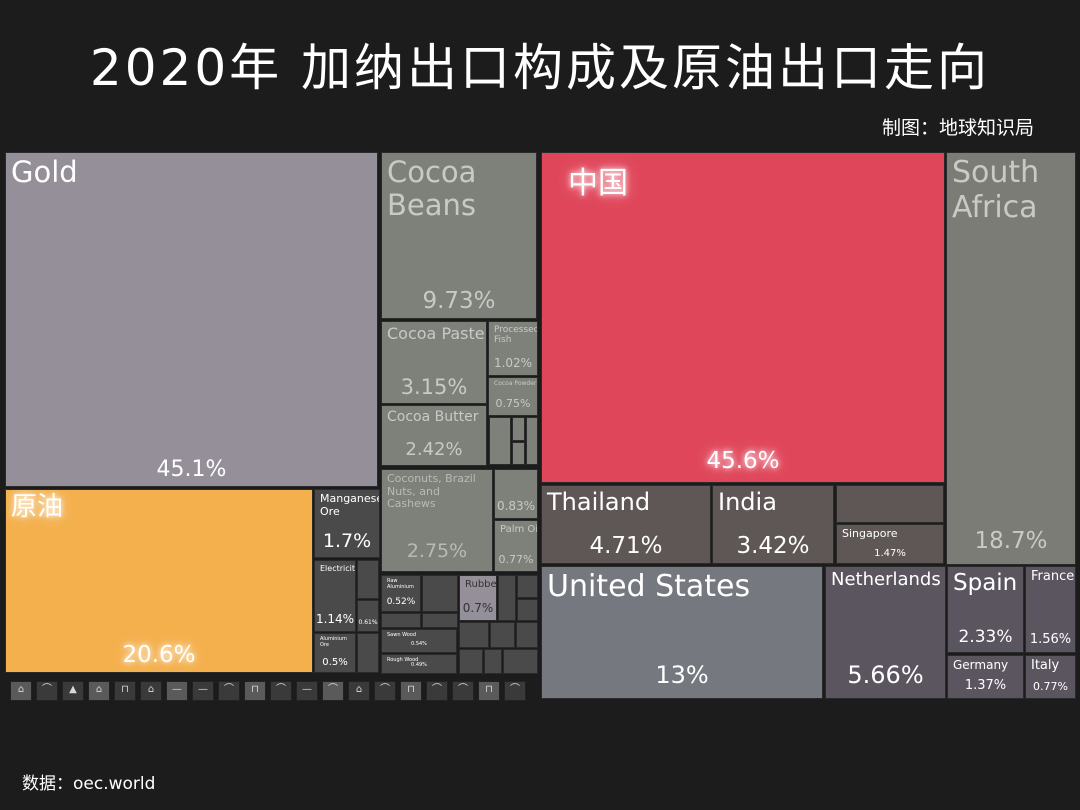  What do you see at coordinates (513, 348) in the screenshot?
I see `treemap-tile-processed-fish-0-5: Processed Fish 1.02%` at bounding box center [513, 348].